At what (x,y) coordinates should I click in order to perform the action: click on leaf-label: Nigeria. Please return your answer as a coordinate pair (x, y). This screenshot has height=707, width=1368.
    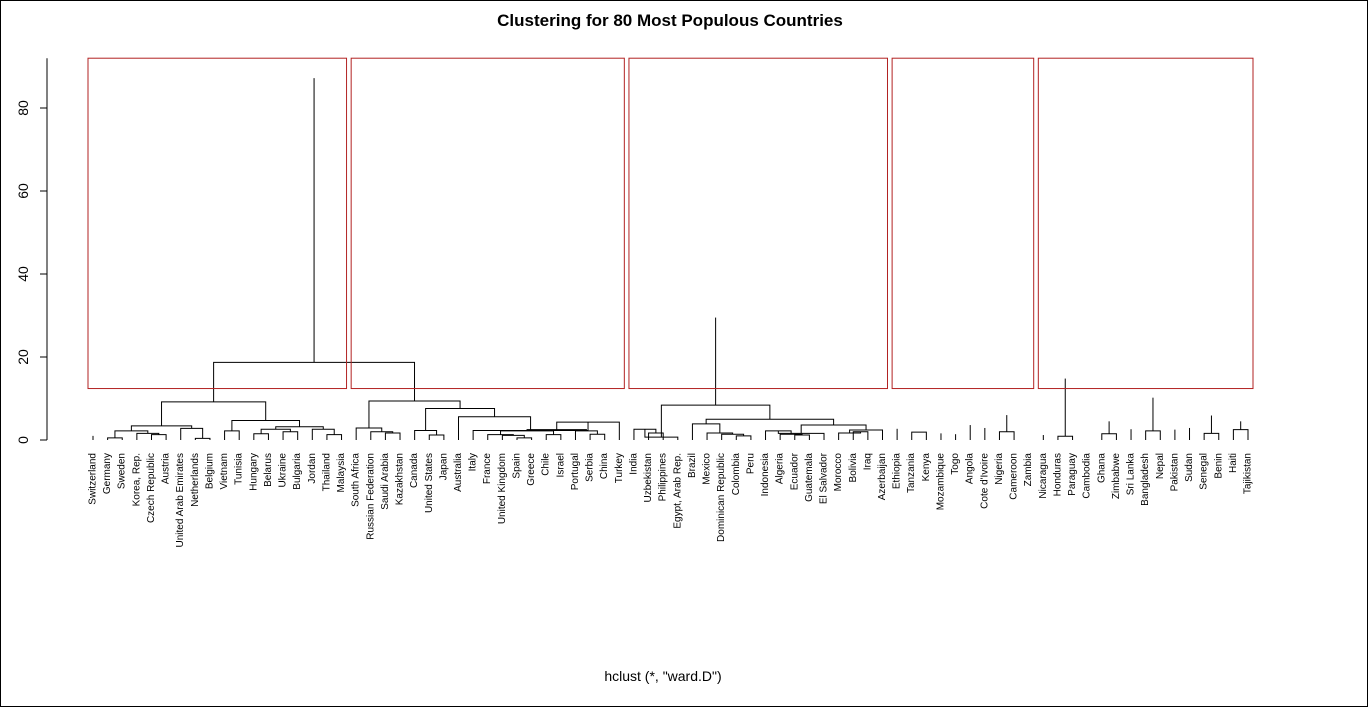
    Looking at the image, I should click on (999, 469).